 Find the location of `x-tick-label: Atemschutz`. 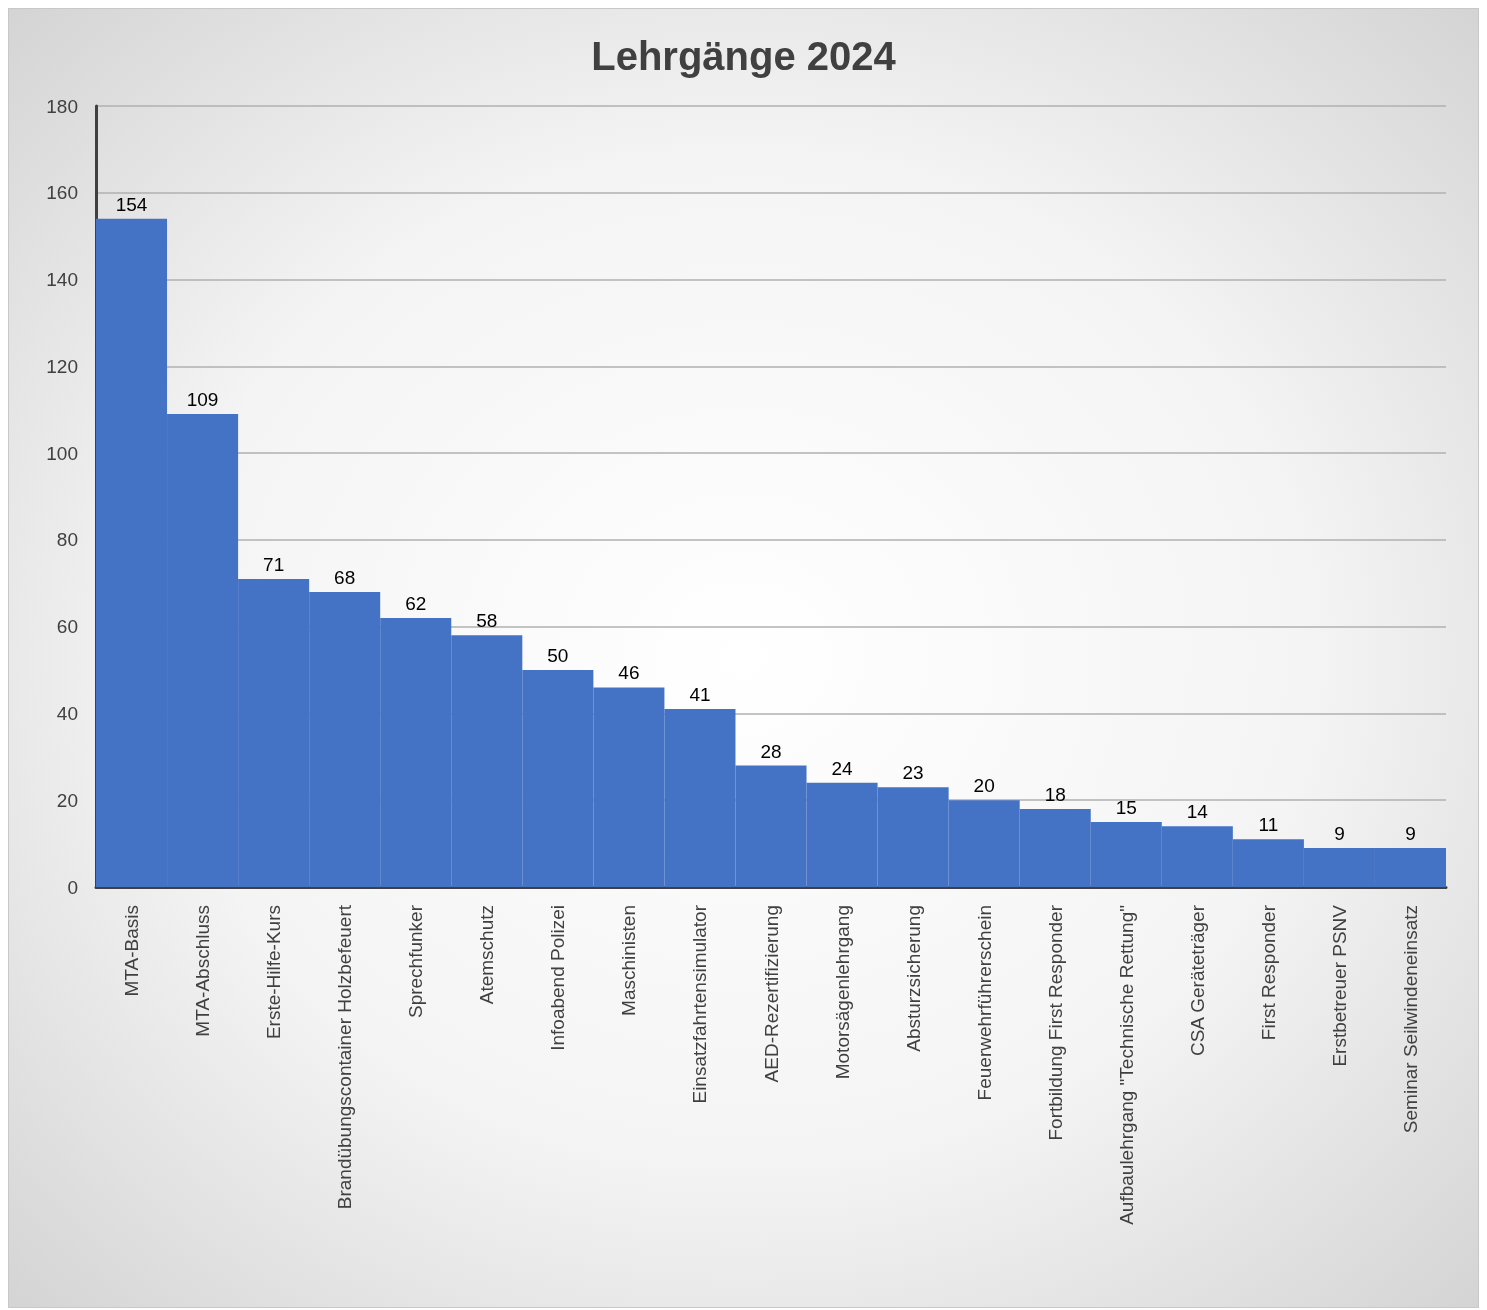

x-tick-label: Atemschutz is located at coordinates (487, 955).